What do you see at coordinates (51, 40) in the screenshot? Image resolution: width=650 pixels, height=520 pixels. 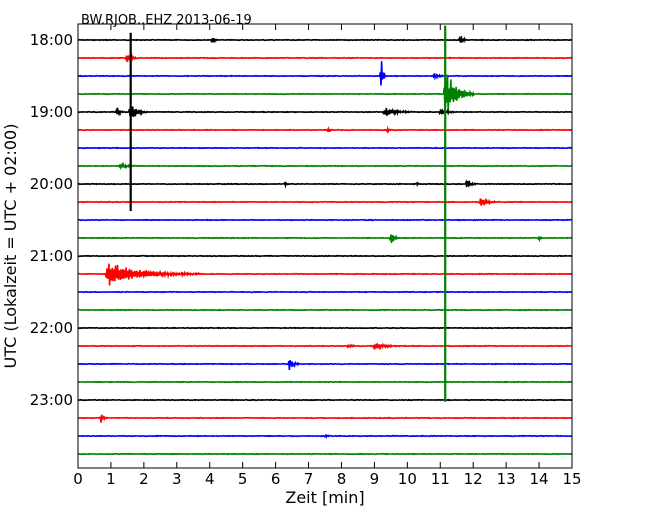 I see `y-tick-label: 18:00` at bounding box center [51, 40].